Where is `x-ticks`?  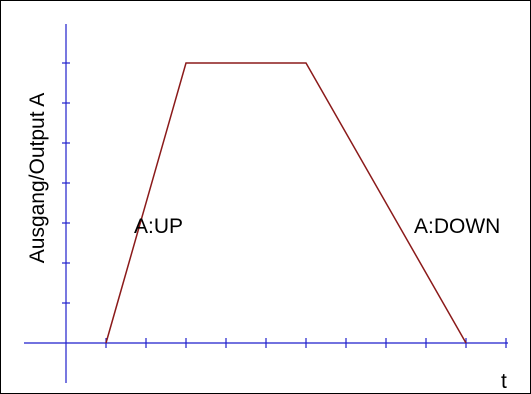 x-ticks is located at coordinates (306, 343).